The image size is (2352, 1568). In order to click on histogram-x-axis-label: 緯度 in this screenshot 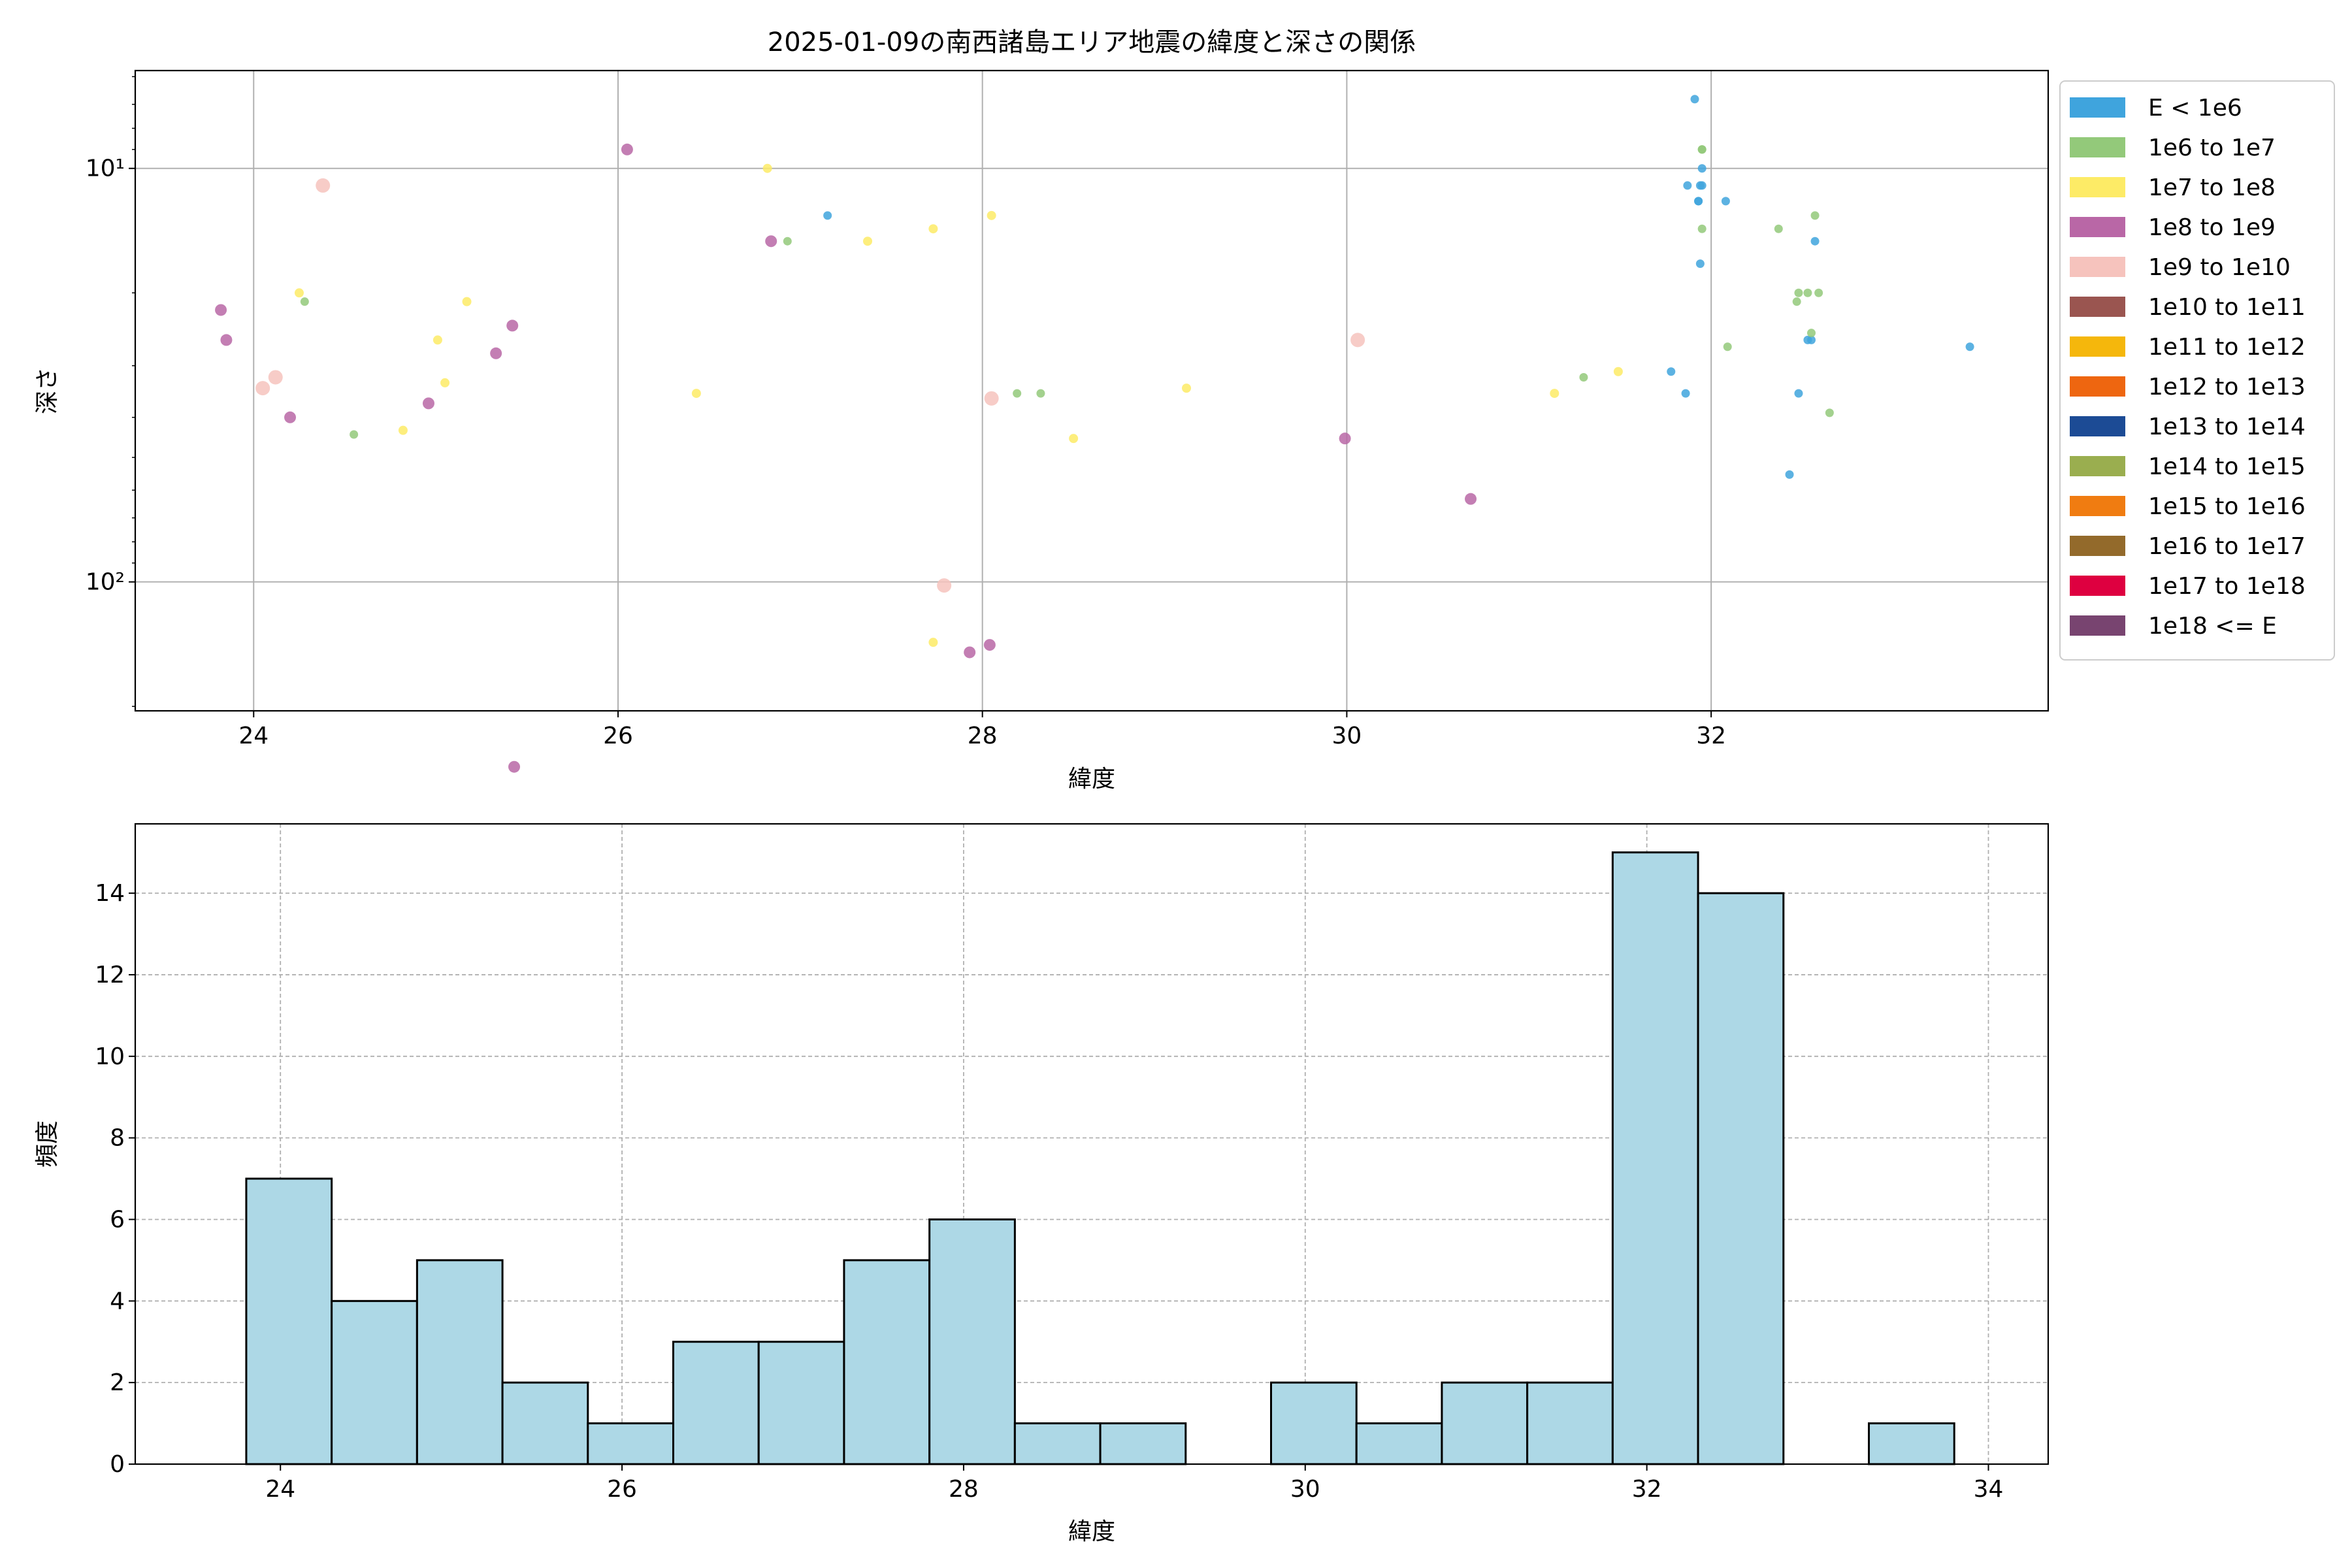, I will do `click(1091, 1531)`.